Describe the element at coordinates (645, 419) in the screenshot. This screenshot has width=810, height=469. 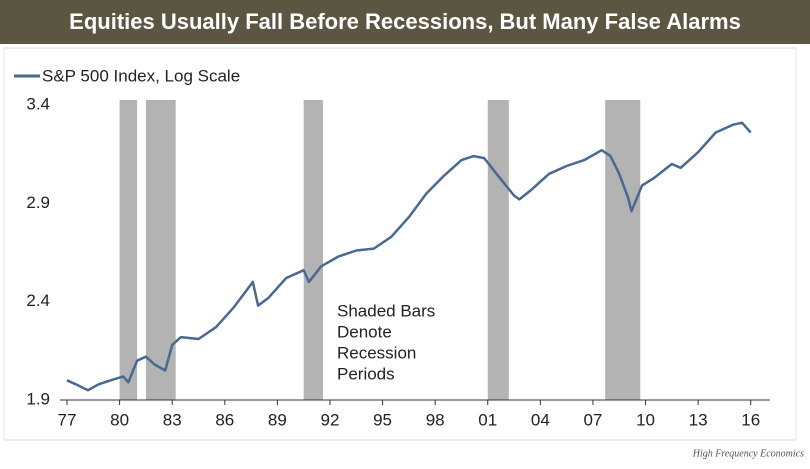
I see `x-tick-label: 10` at that location.